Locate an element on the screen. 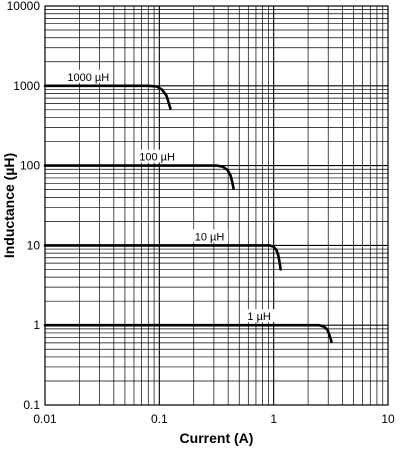 This screenshot has width=400, height=449. y-tick-label: 10000 is located at coordinates (24, 6).